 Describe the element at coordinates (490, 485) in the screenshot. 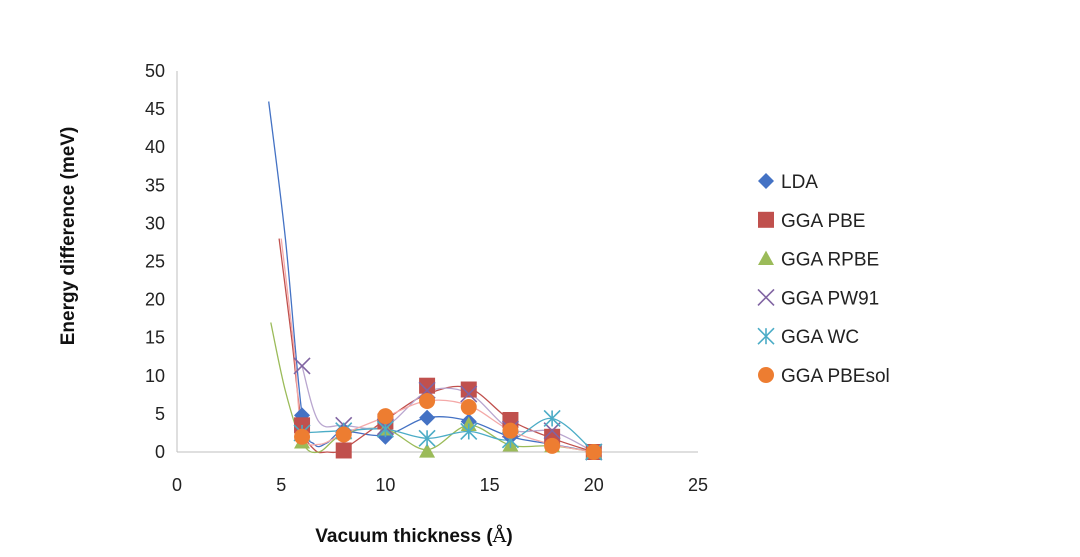

I see `x-tick-label: 15` at that location.